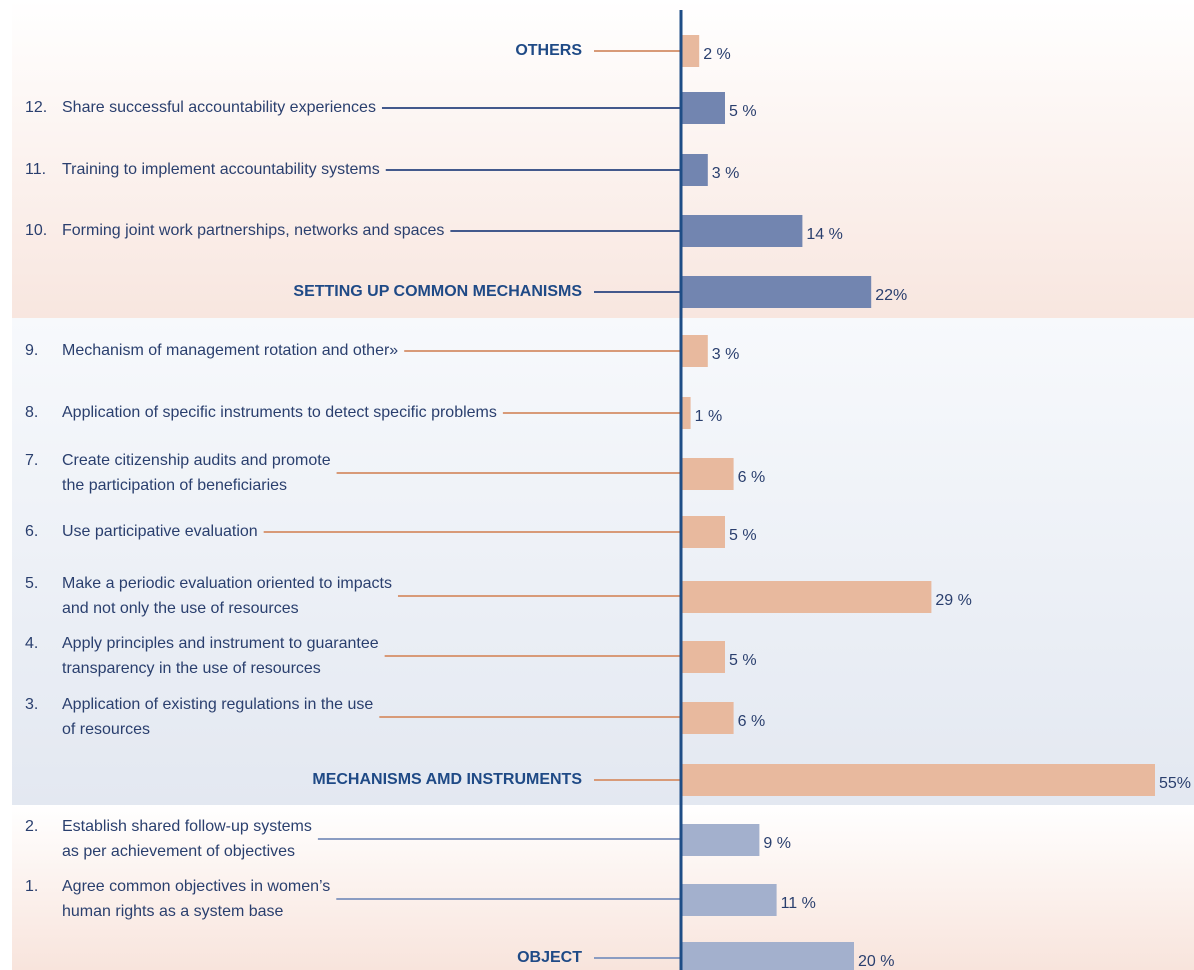 This screenshot has height=970, width=1194. Describe the element at coordinates (191, 668) in the screenshot. I see `category-label: transparency in the use of resources` at that location.